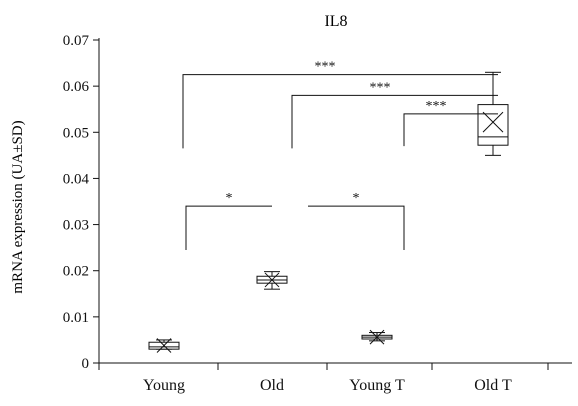 Image resolution: width=578 pixels, height=406 pixels. Describe the element at coordinates (164, 385) in the screenshot. I see `x-tick-label: Young` at that location.